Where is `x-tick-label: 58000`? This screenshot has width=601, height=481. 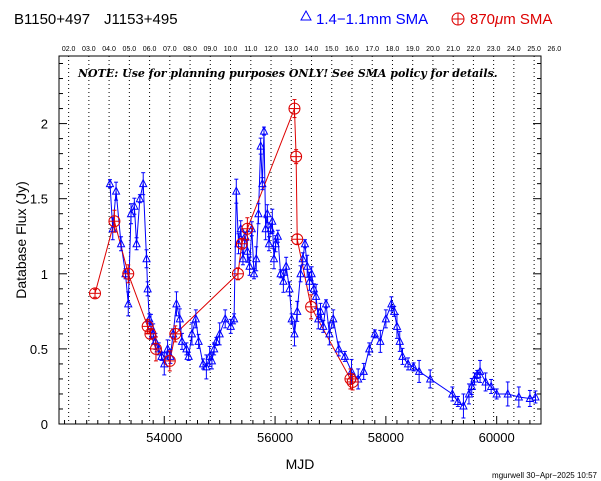 x-tick-label: 58000 is located at coordinates (386, 437).